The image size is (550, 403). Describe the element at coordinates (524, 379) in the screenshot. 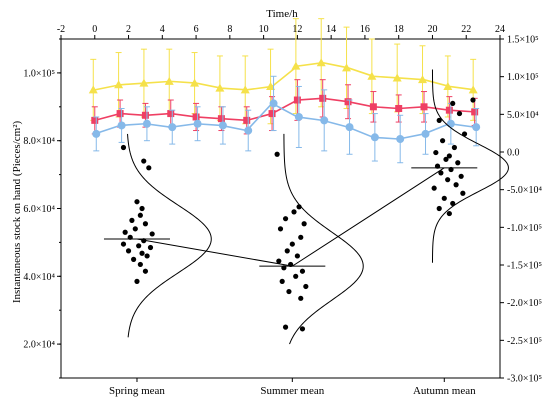

I see `right-axis-tick-label: -3.0×10⁵` at that location.